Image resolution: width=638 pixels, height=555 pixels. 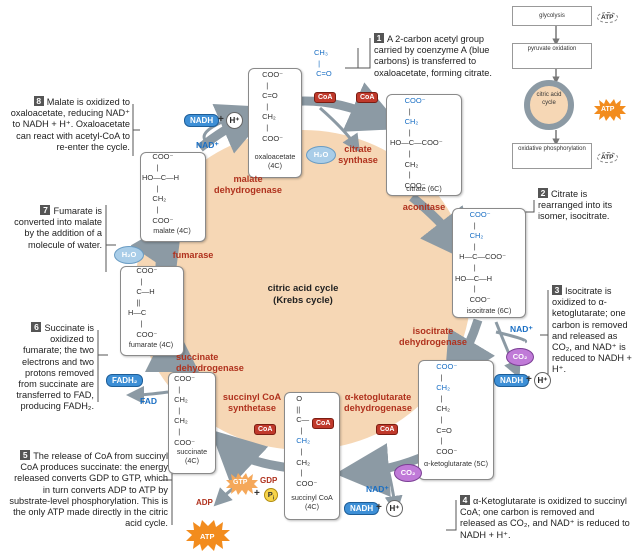 What do you see at coordinates (323, 63) in the screenshot?
I see `acetyl-group-structure: CH₃ | C=O` at bounding box center [323, 63].